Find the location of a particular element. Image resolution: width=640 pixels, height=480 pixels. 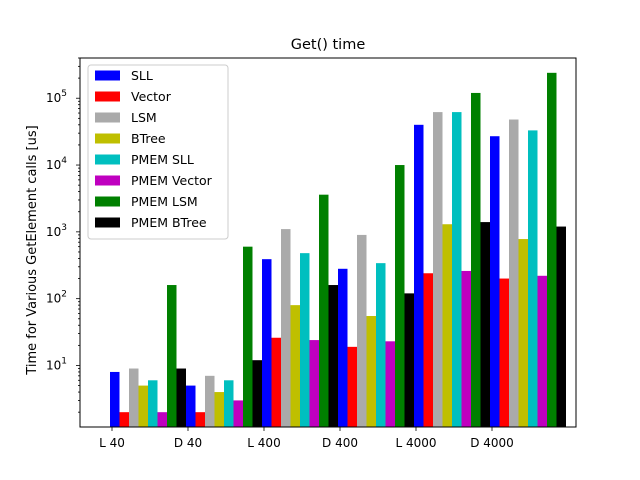

y-tick-label: 10⁴ is located at coordinates (56, 164).